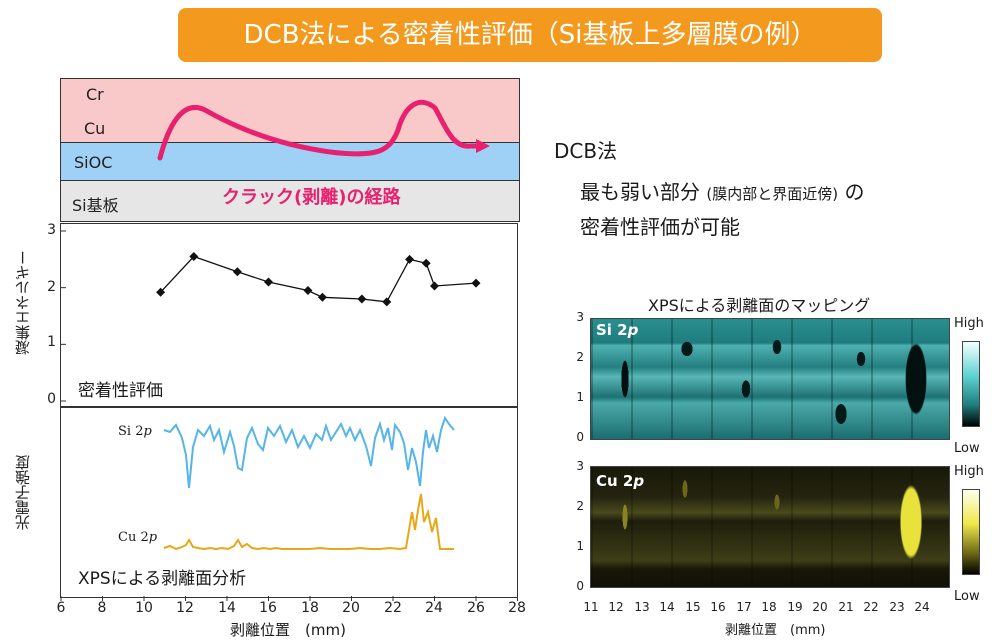 The image size is (1000, 640). What do you see at coordinates (718, 607) in the screenshot?
I see `map-xtick: 16` at bounding box center [718, 607].